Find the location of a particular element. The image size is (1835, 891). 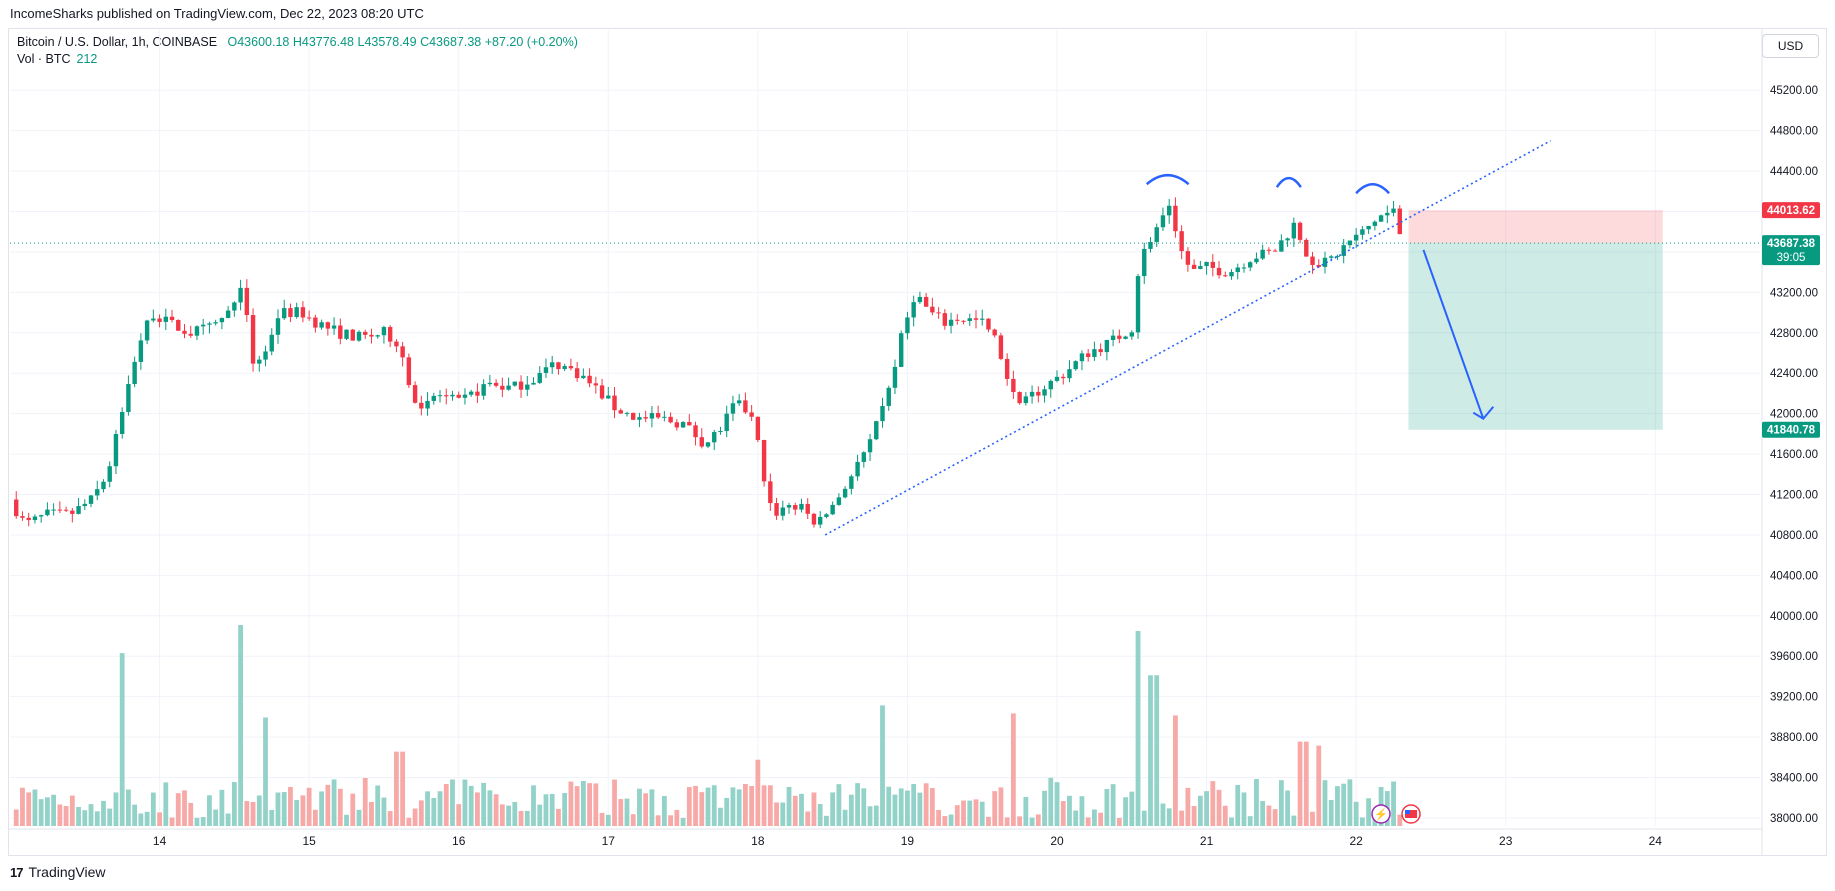

symbol-name: Bitcoin / U.S. Dollar, 1h, COINBASE is located at coordinates (117, 42).